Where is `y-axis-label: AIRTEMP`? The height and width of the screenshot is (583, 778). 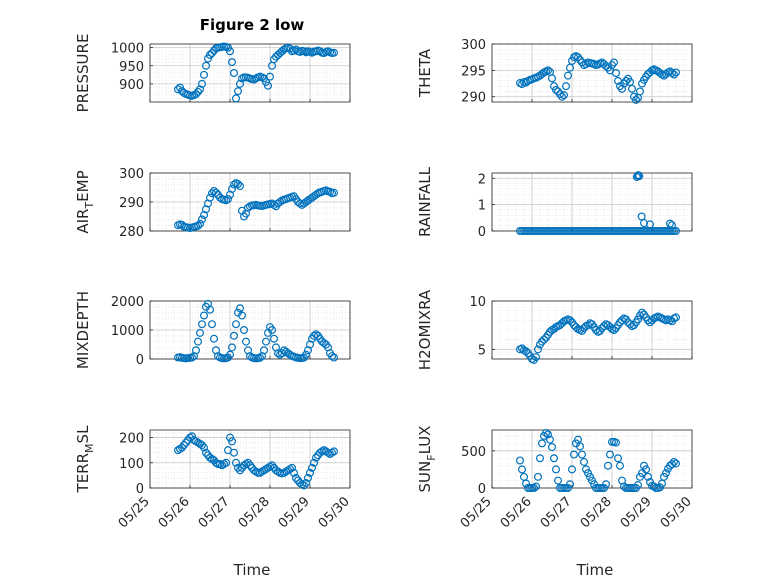
y-axis-label: AIRTEMP is located at coordinates (85, 201).